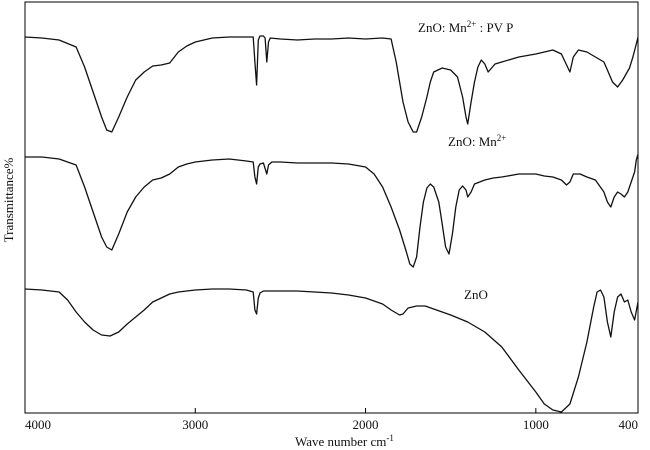  I want to click on series-label-zno-mn: ZnO: Mn2+, so click(477, 141).